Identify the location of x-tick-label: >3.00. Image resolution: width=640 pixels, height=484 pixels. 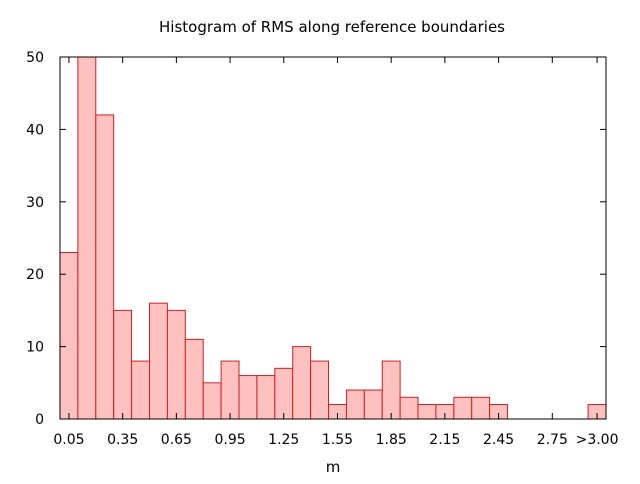
(597, 440).